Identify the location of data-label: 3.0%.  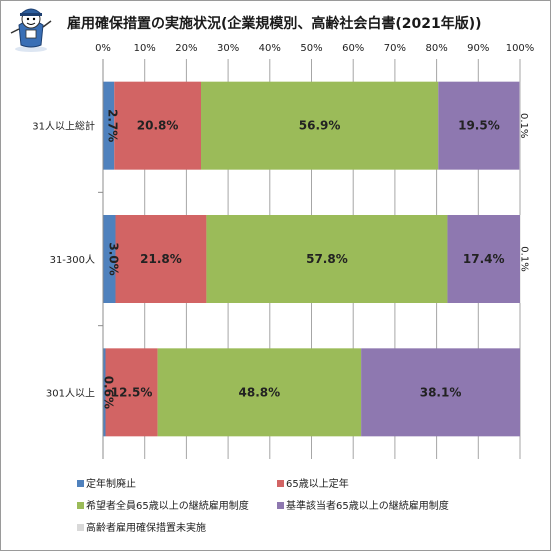
(113, 258).